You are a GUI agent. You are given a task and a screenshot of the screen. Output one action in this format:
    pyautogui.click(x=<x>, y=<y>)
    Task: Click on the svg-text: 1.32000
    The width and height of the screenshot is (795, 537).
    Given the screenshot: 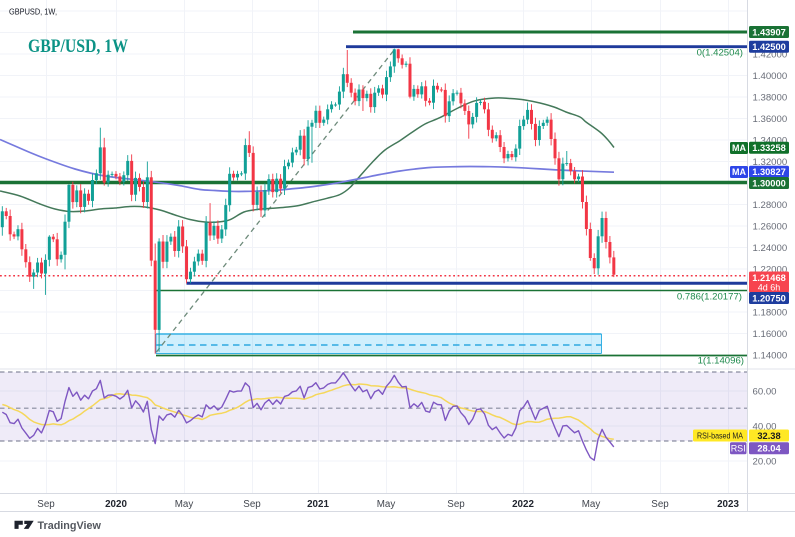 What is the action you would take?
    pyautogui.click(x=770, y=162)
    